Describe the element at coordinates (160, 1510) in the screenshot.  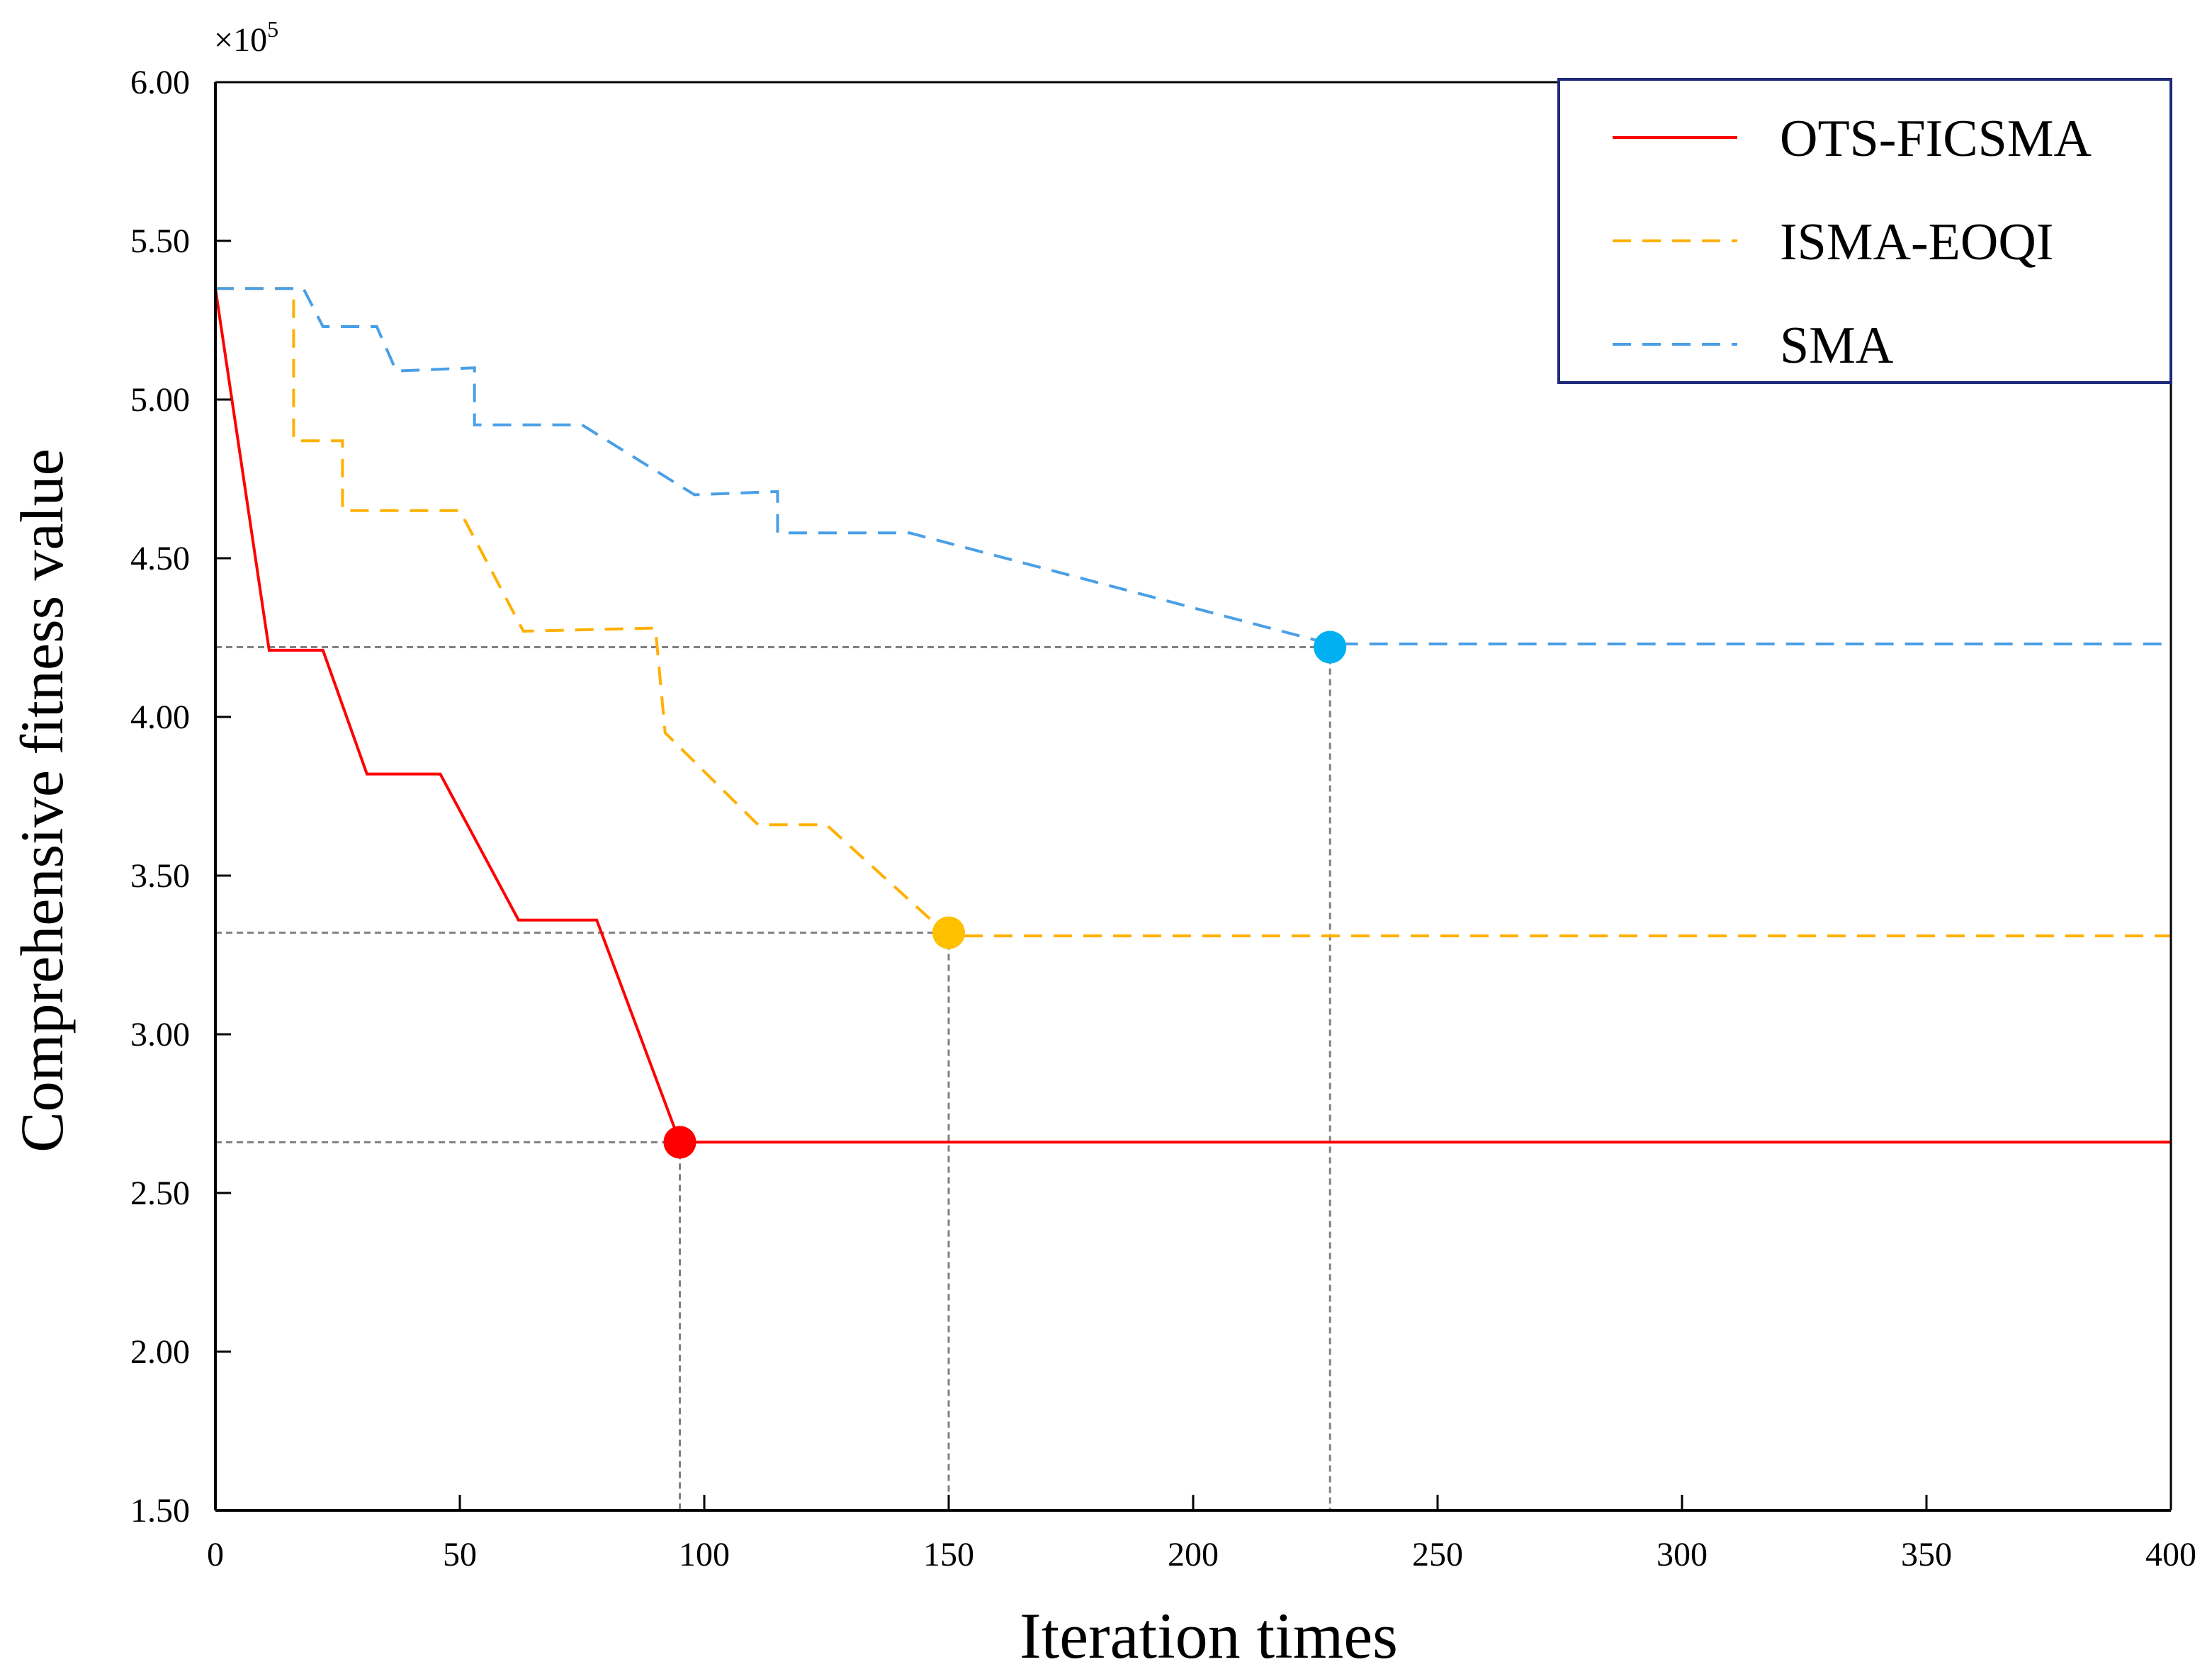
I see `y-tick-label: 1.50` at that location.